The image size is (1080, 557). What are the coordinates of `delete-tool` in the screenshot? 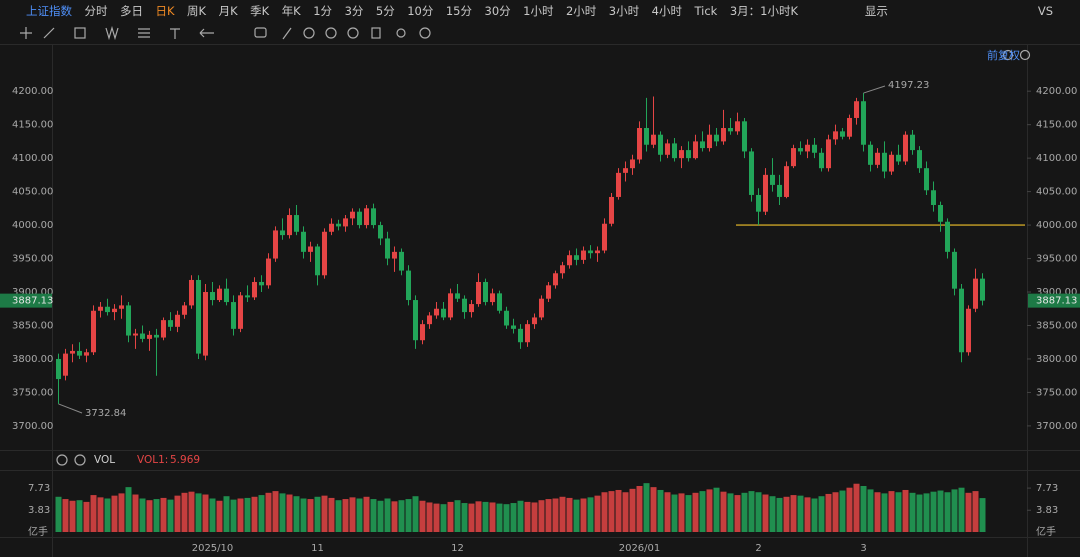 It's located at (376, 33).